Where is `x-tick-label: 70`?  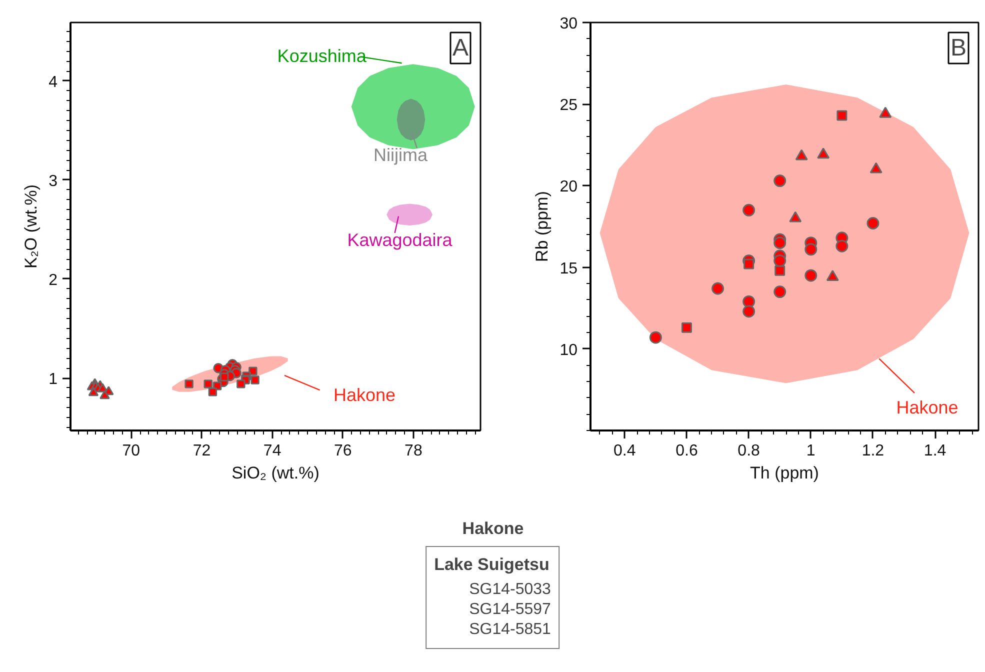
x-tick-label: 70 is located at coordinates (131, 451).